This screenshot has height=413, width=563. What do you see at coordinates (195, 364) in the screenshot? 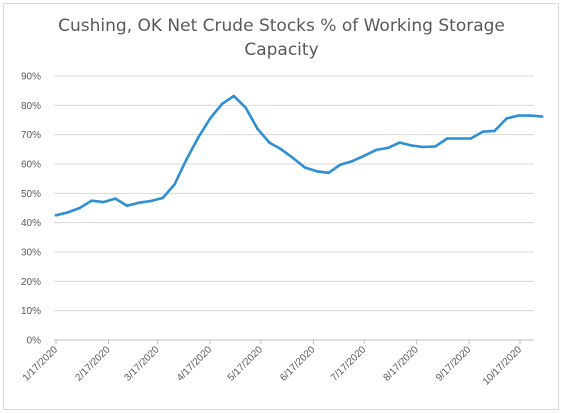
I see `x-tick-label: 4/17/2020` at bounding box center [195, 364].